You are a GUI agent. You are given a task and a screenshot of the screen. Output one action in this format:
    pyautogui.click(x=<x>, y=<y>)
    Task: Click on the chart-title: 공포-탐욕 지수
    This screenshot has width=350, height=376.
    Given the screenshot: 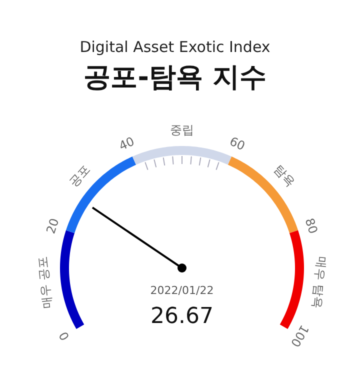 What is the action you would take?
    pyautogui.click(x=175, y=77)
    